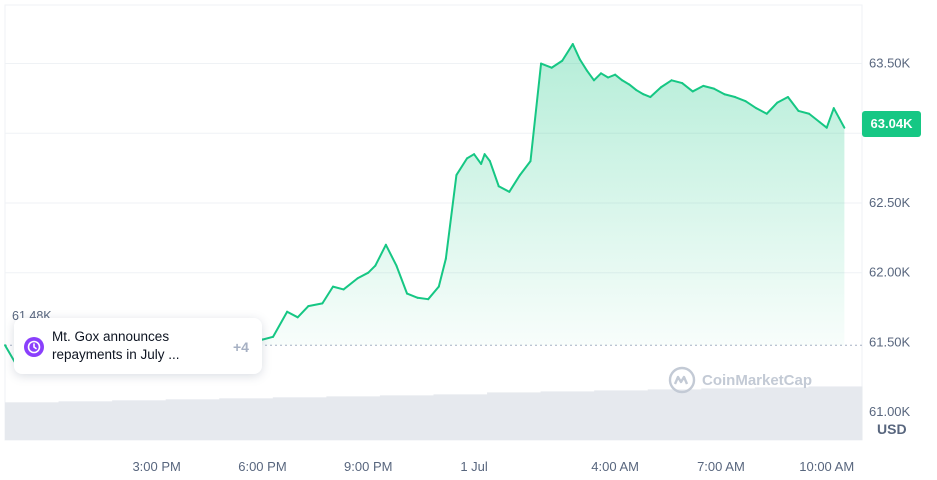 The height and width of the screenshot is (480, 937). Describe the element at coordinates (721, 466) in the screenshot. I see `x-tick-label: 7:00 AM` at that location.